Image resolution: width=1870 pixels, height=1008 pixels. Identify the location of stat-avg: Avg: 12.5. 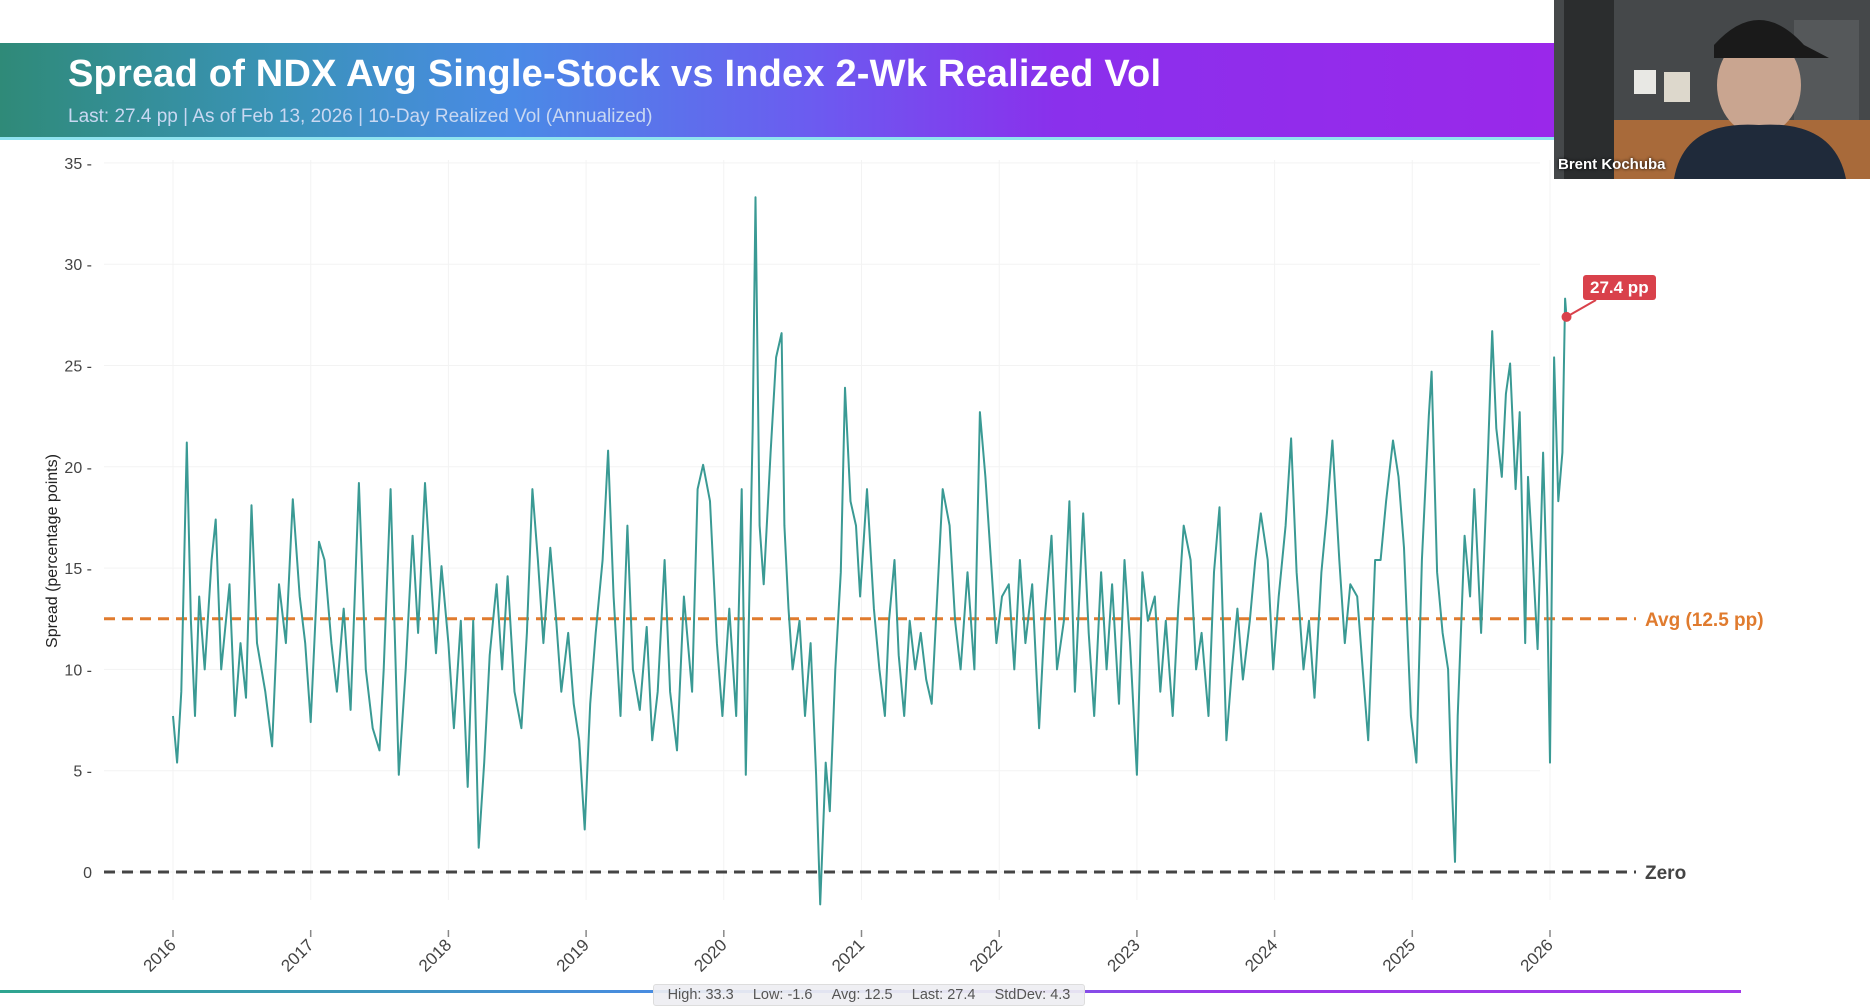
(862, 995).